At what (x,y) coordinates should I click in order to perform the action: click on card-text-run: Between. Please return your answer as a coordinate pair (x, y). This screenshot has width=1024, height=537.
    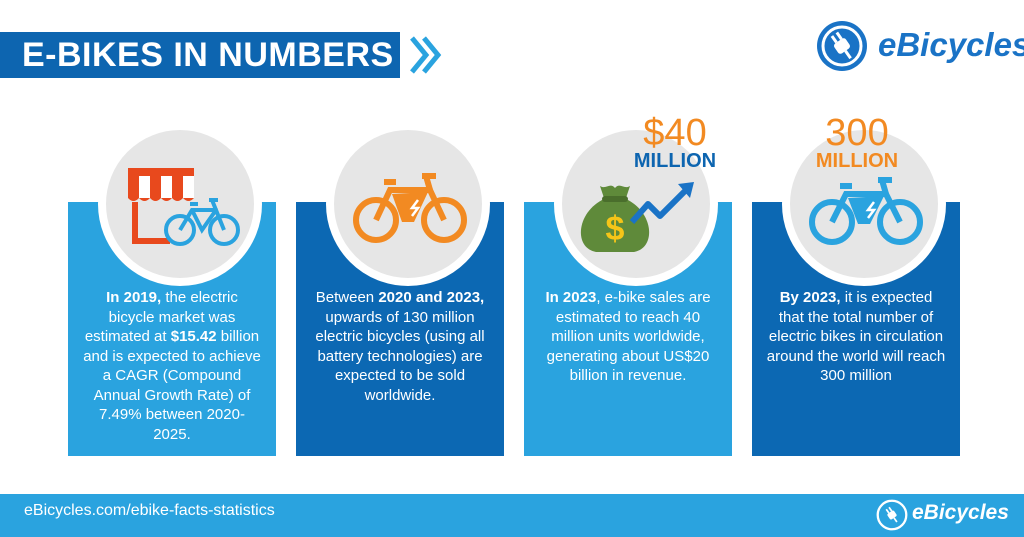
    Looking at the image, I should click on (347, 297).